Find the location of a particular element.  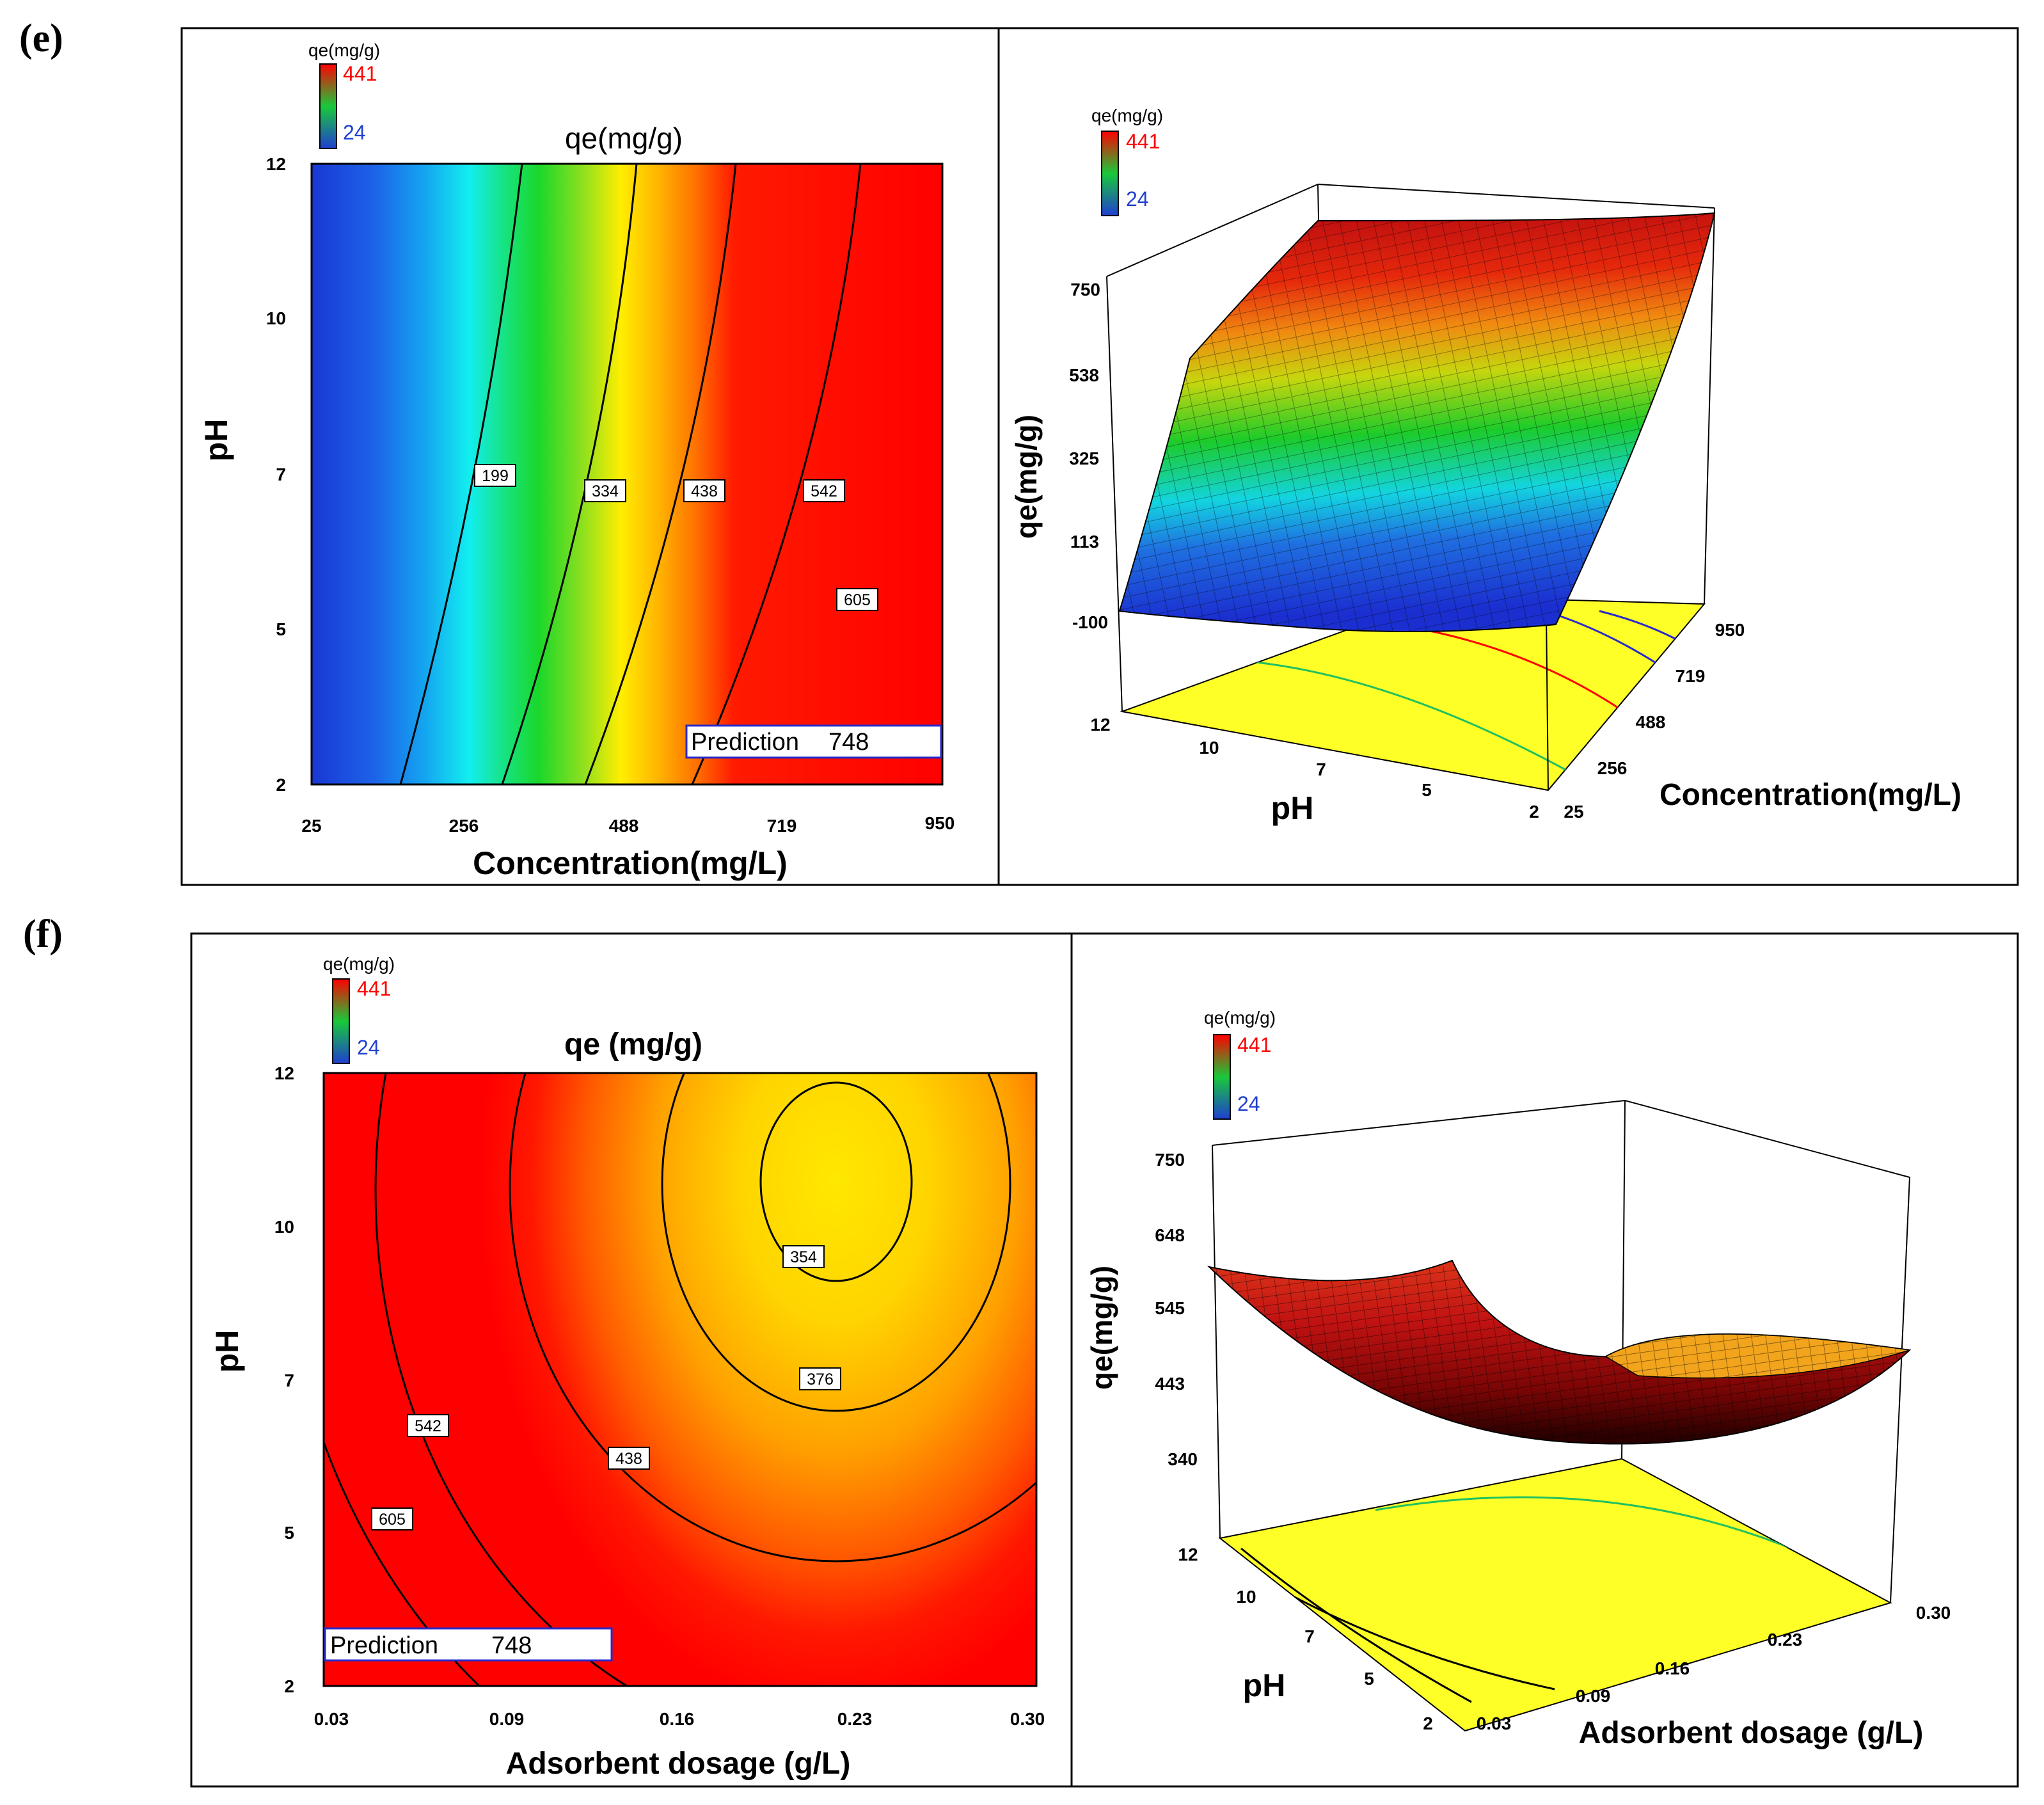

f-y-tick-12: 12 is located at coordinates (284, 1073).